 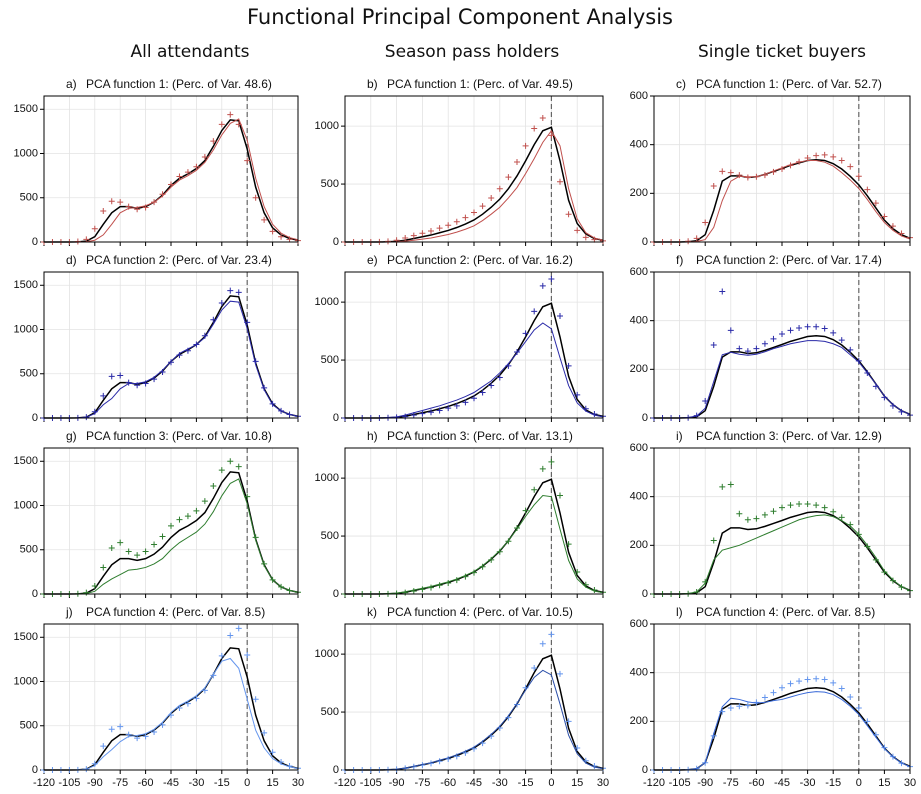 I want to click on panel-title: PCA function 1: (Perc. of Var. 48.6), so click(x=179, y=84).